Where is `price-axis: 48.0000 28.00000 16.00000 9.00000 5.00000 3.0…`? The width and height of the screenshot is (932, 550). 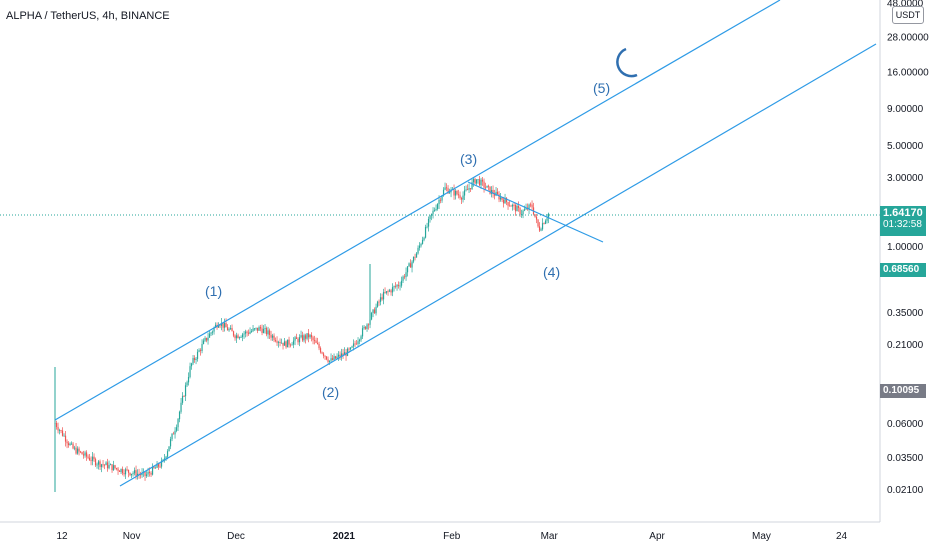 price-axis: 48.0000 28.00000 16.00000 9.00000 5.00000 3.0… is located at coordinates (908, 248).